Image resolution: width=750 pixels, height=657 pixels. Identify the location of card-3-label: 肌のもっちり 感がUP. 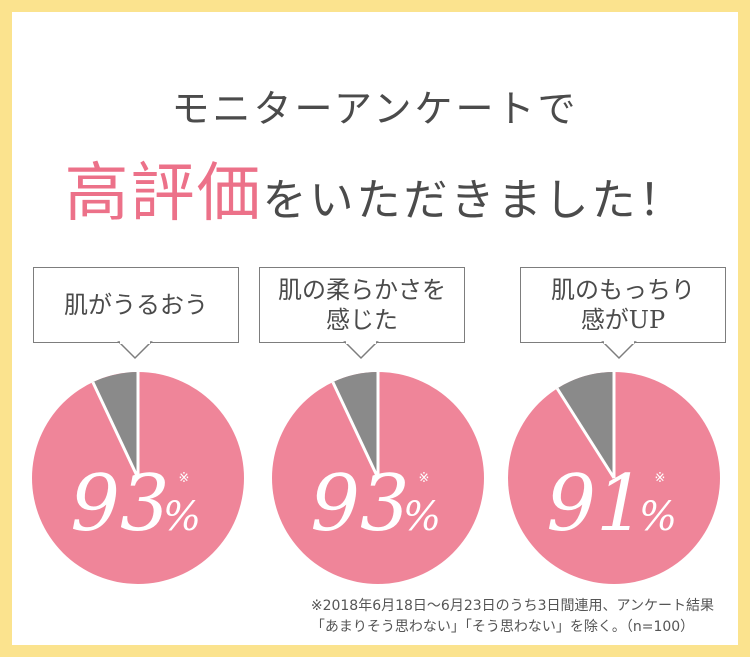
(623, 305).